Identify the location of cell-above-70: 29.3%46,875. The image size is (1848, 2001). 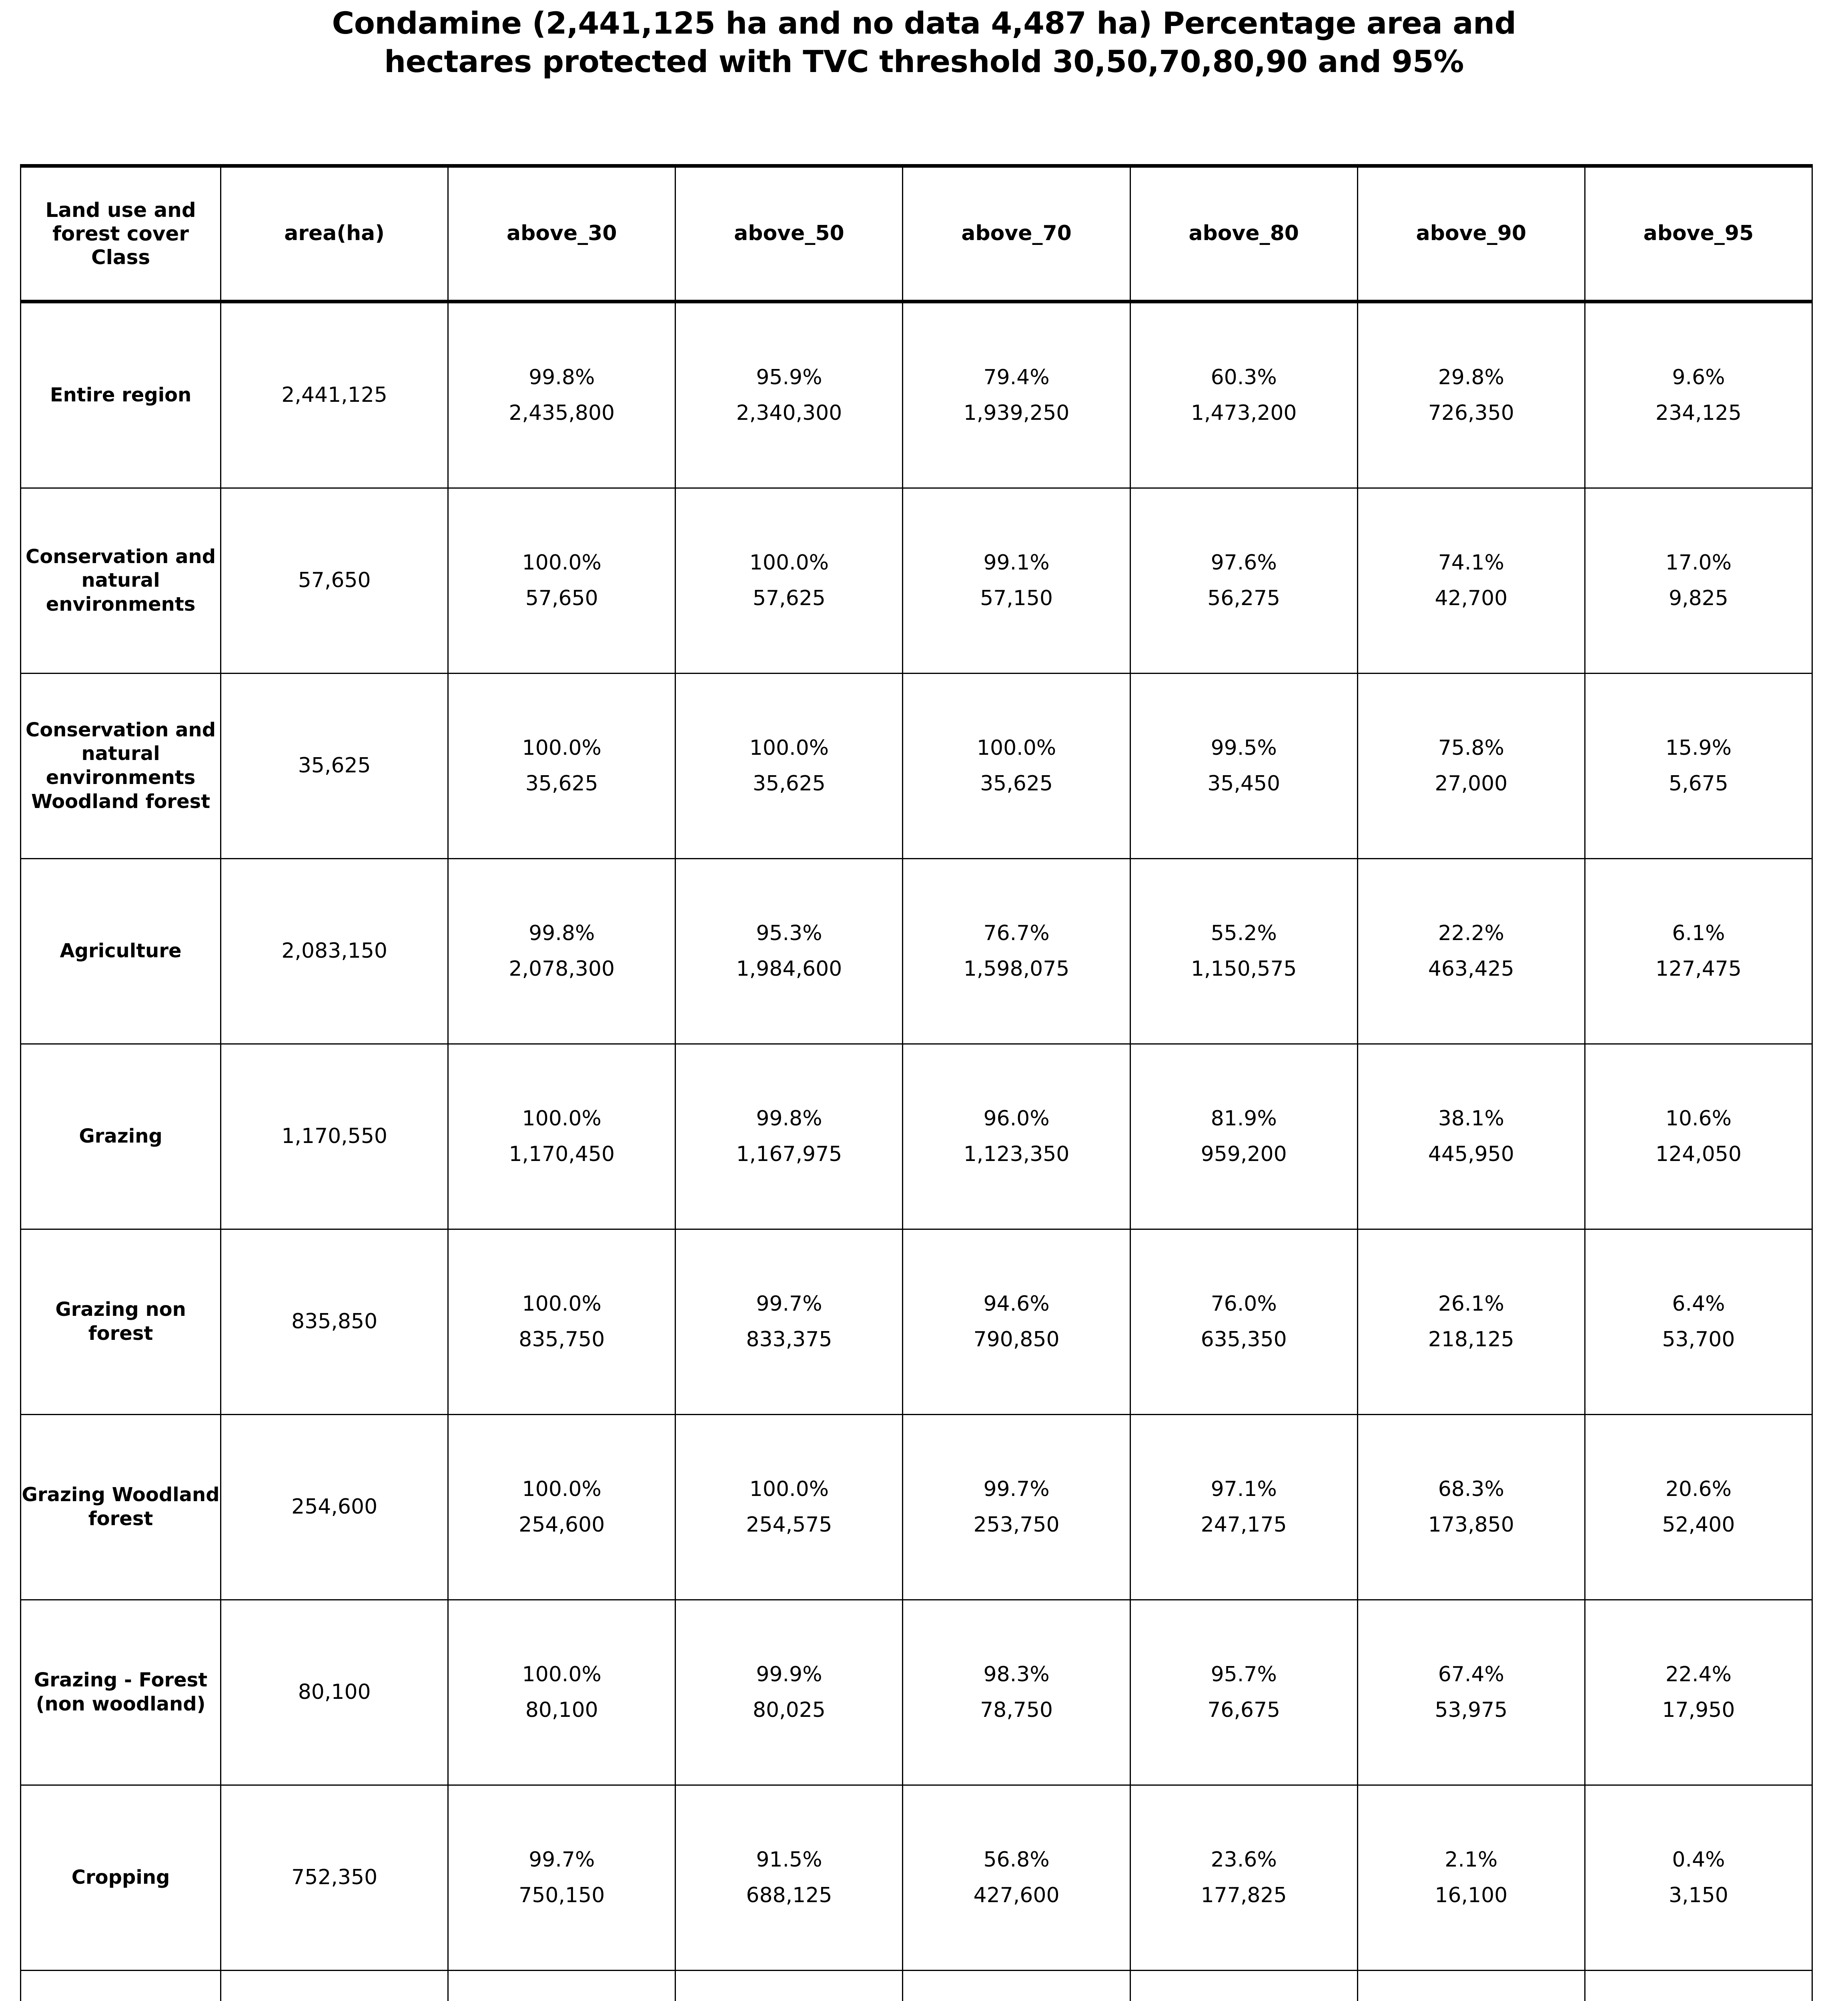
(1016, 1985).